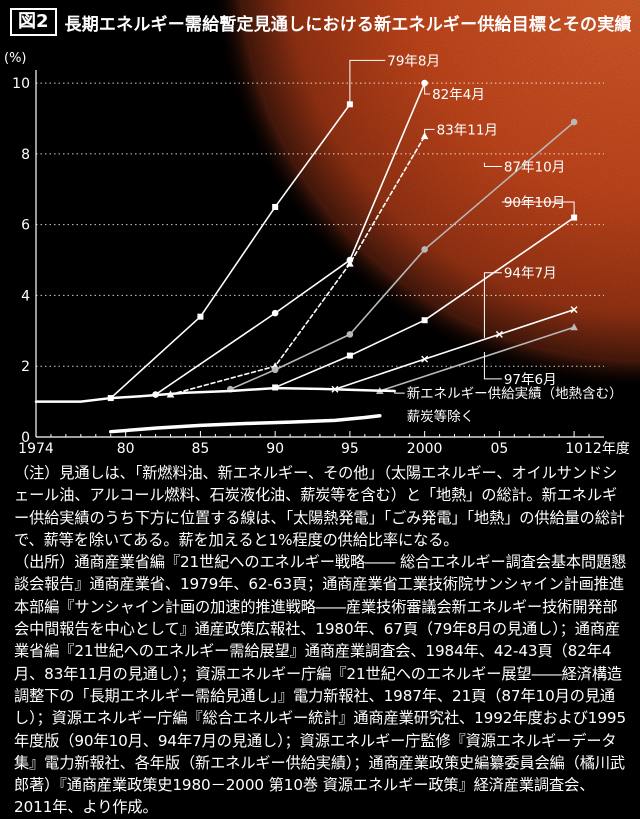  What do you see at coordinates (25, 438) in the screenshot?
I see `y-tick-label: 0` at bounding box center [25, 438].